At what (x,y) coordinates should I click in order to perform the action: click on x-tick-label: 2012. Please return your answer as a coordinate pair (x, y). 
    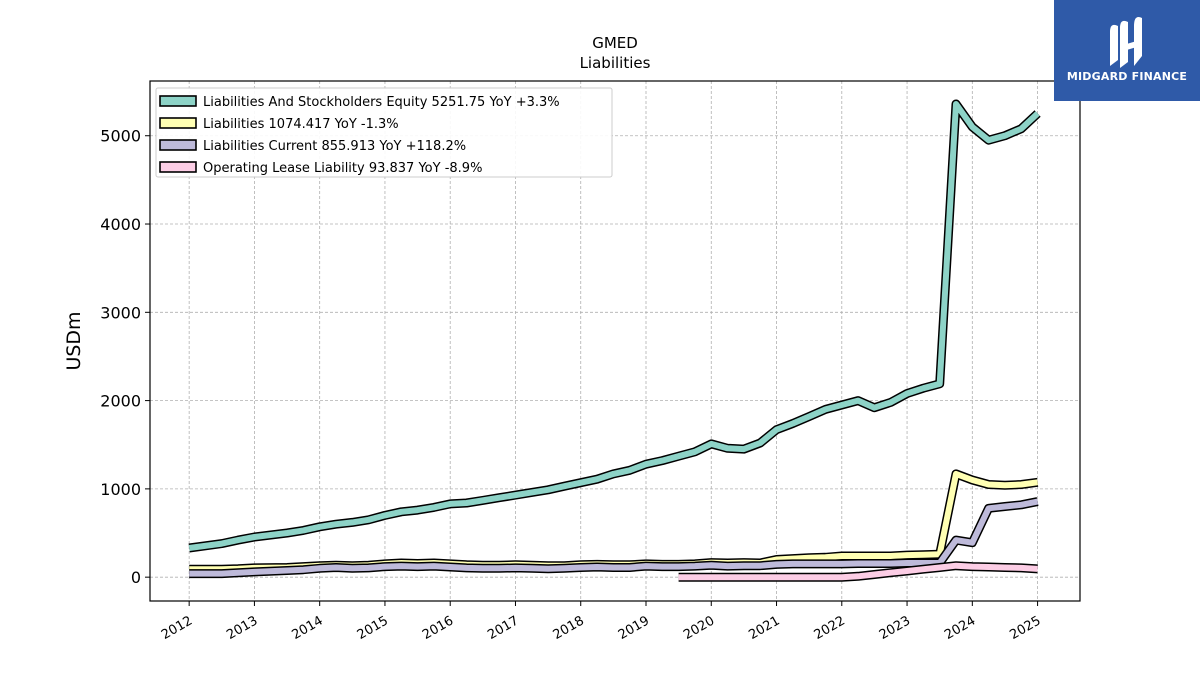
    Looking at the image, I should click on (177, 628).